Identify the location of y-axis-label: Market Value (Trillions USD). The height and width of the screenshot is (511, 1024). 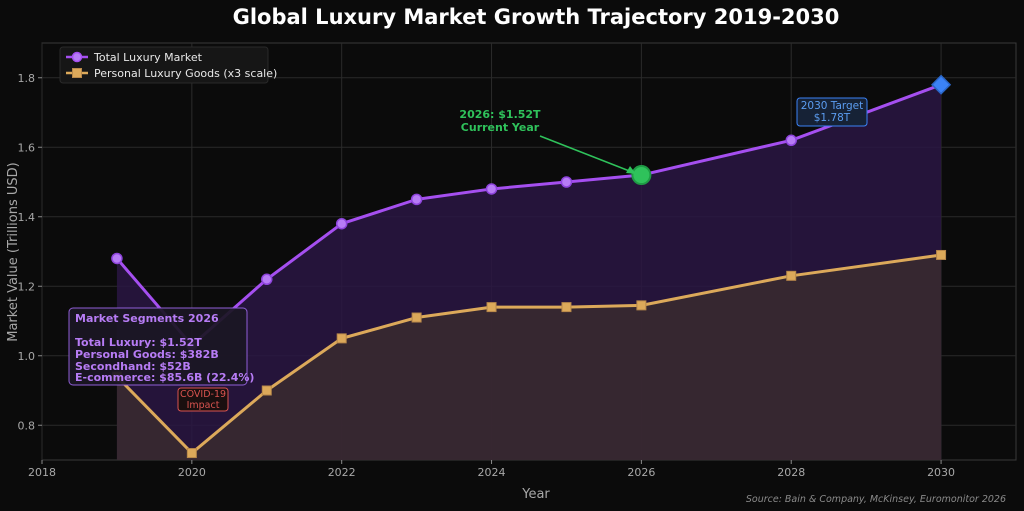
(13, 252).